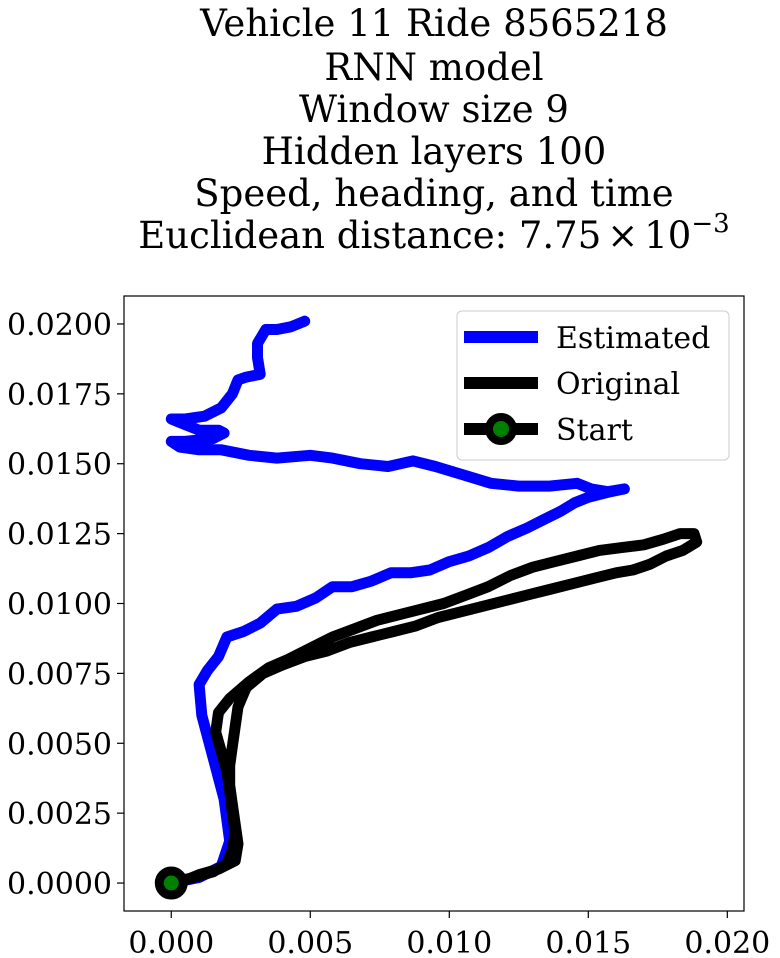 The image size is (780, 958). I want to click on title-distance-exponent: −3, so click(710, 224).